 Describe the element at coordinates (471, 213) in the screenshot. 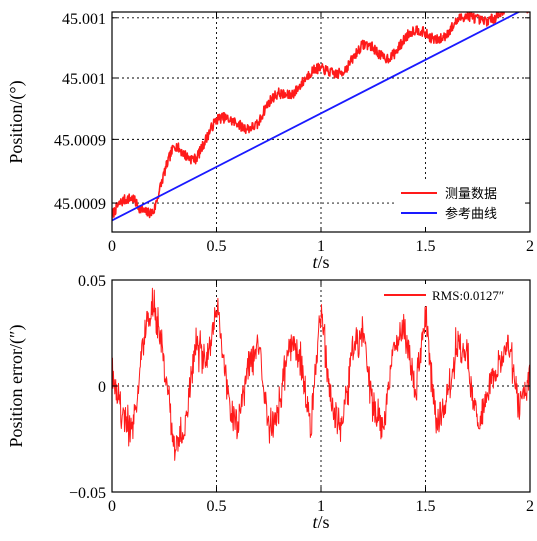

I see `legend-label: 参考曲线` at that location.